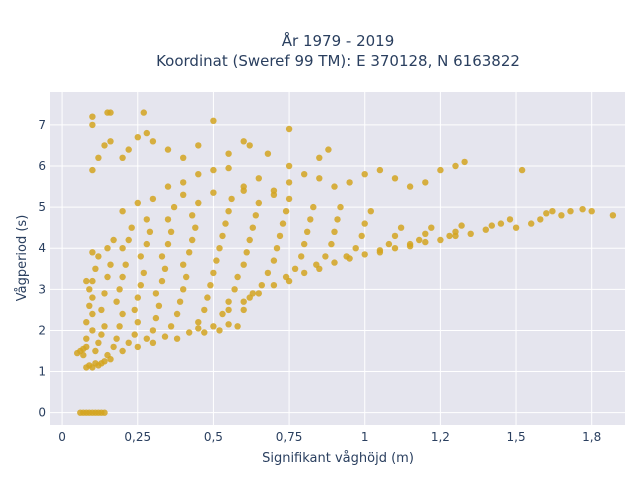  I want to click on x-tick-label: 1,2, so click(440, 437).